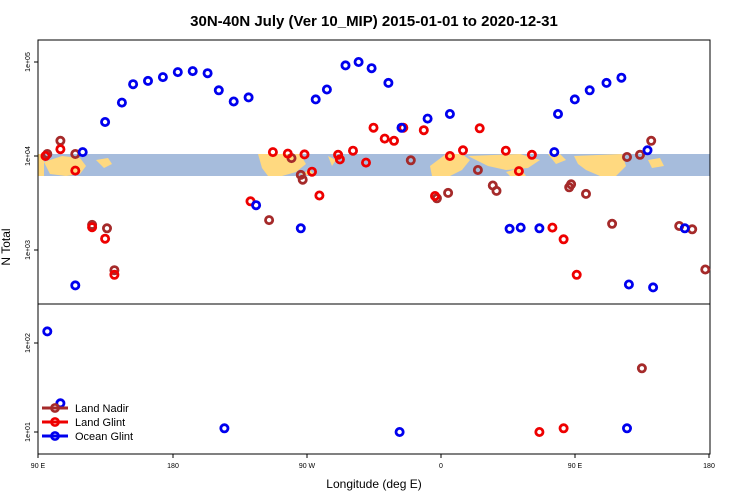  Describe the element at coordinates (55, 422) in the screenshot. I see `legend-marker-land-glint` at that location.